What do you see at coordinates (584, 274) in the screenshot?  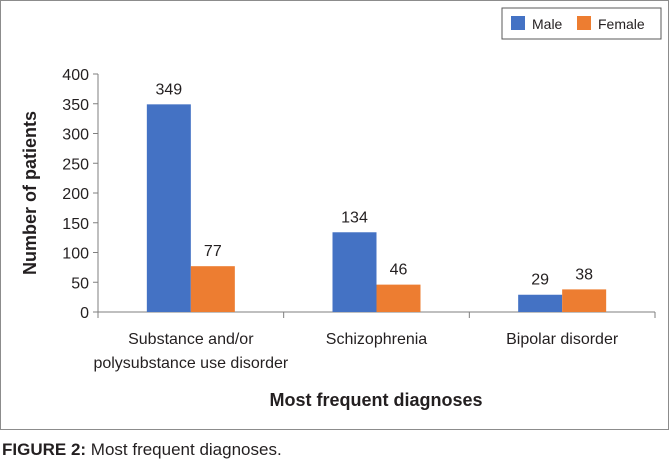 I see `data-label: 38` at bounding box center [584, 274].